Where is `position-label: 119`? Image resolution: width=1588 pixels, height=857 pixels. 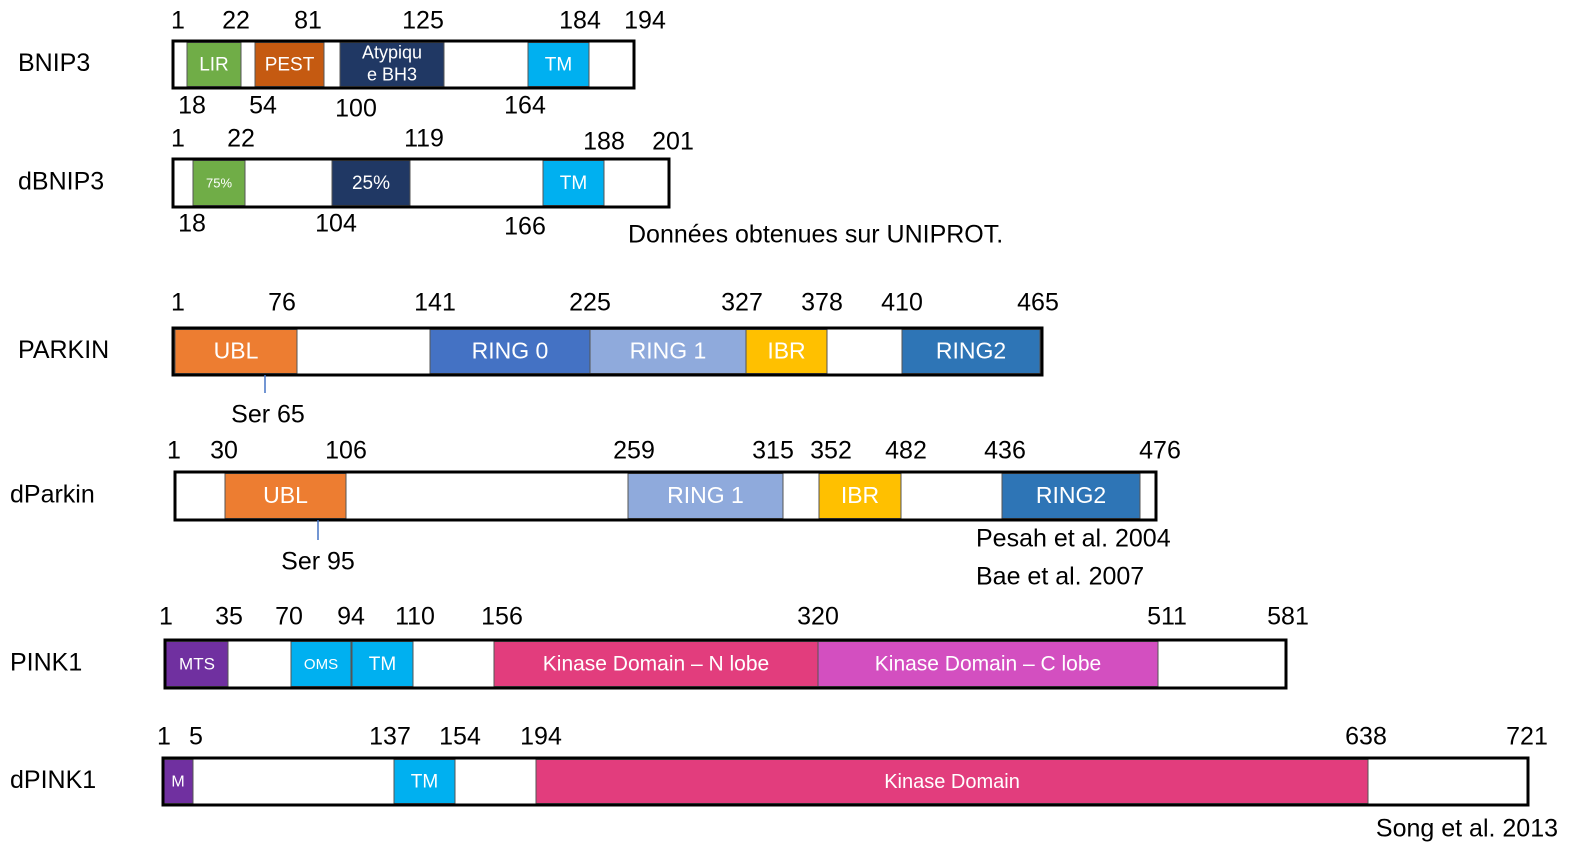
position-label: 119 is located at coordinates (424, 139).